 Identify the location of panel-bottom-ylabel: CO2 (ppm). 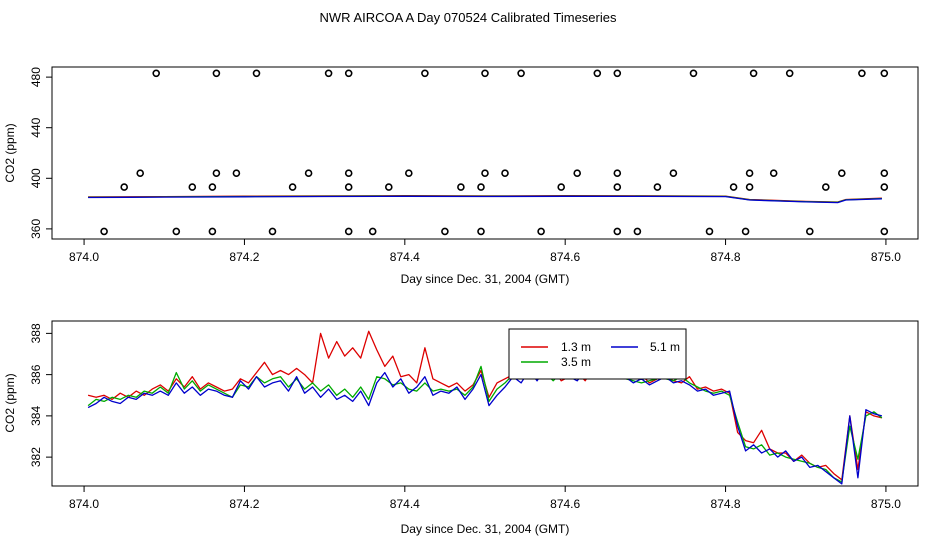
(10, 402).